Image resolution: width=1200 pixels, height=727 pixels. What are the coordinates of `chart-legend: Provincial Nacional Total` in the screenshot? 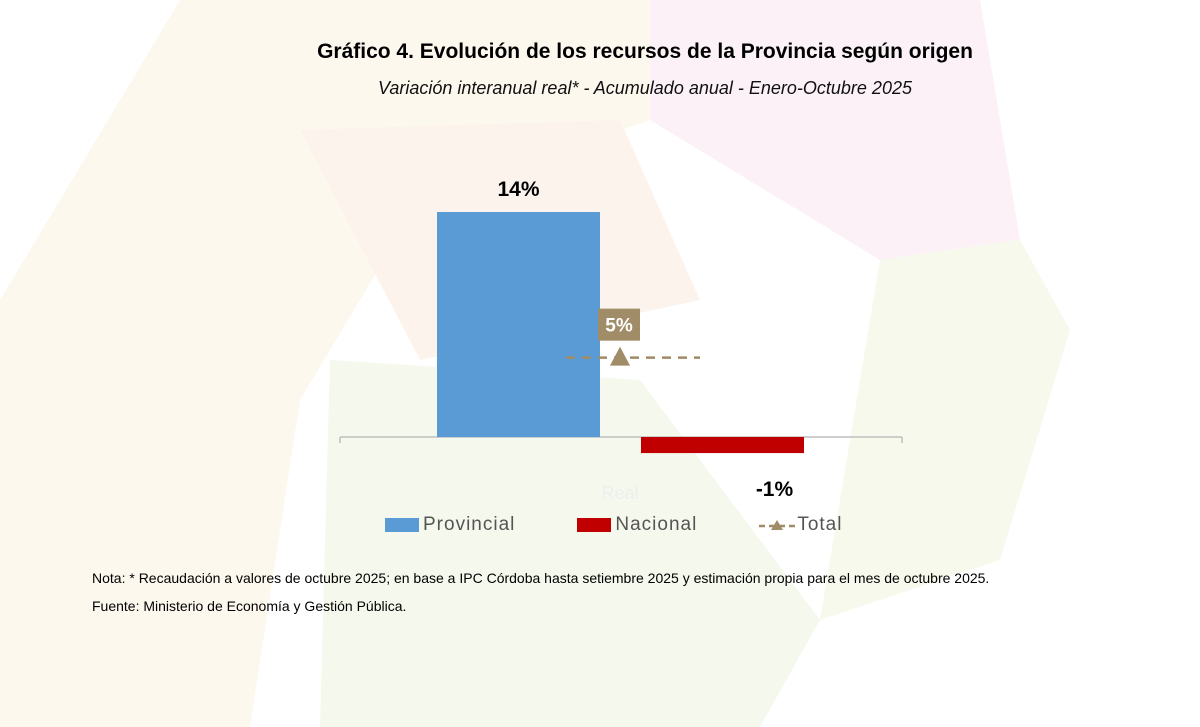 It's located at (644, 525).